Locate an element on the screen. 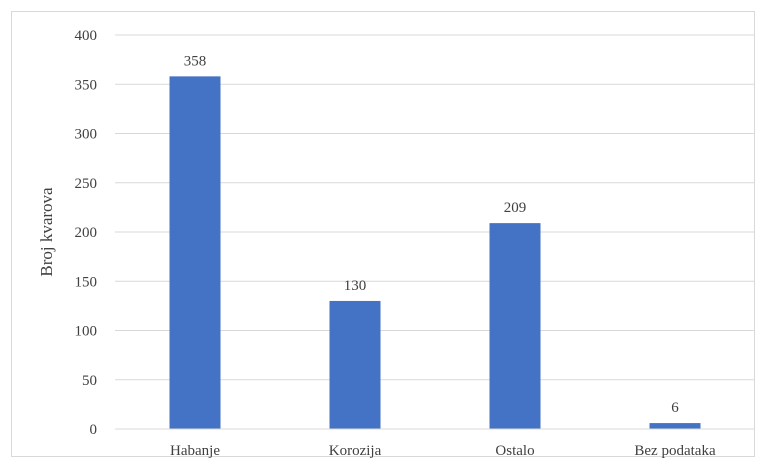 The height and width of the screenshot is (470, 768). data-label: 6 is located at coordinates (675, 408).